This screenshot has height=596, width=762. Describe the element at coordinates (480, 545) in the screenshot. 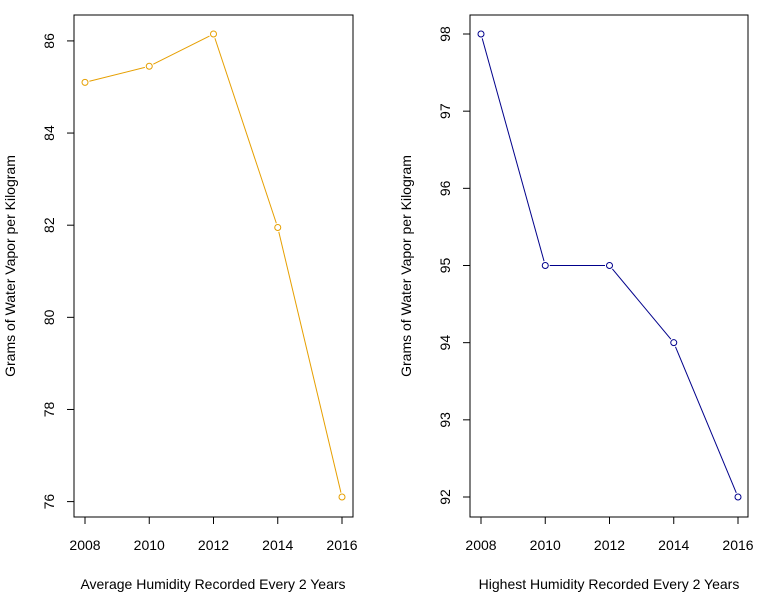

I see `right-x-tick-label: 2008` at that location.